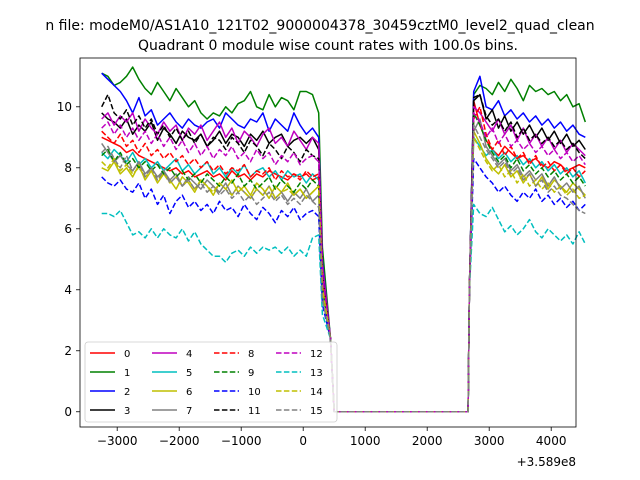  Describe the element at coordinates (241, 441) in the screenshot. I see `x-tick-label: −1000` at that location.